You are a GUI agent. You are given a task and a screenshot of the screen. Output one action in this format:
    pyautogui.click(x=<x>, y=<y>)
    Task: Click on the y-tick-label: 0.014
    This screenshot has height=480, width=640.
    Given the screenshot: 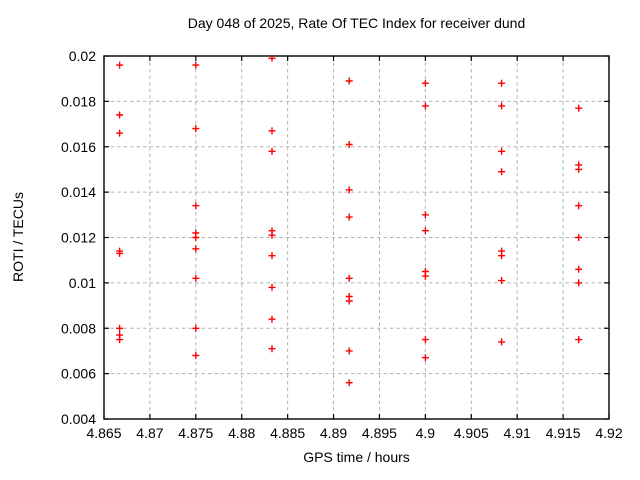 What is the action you would take?
    pyautogui.click(x=78, y=192)
    